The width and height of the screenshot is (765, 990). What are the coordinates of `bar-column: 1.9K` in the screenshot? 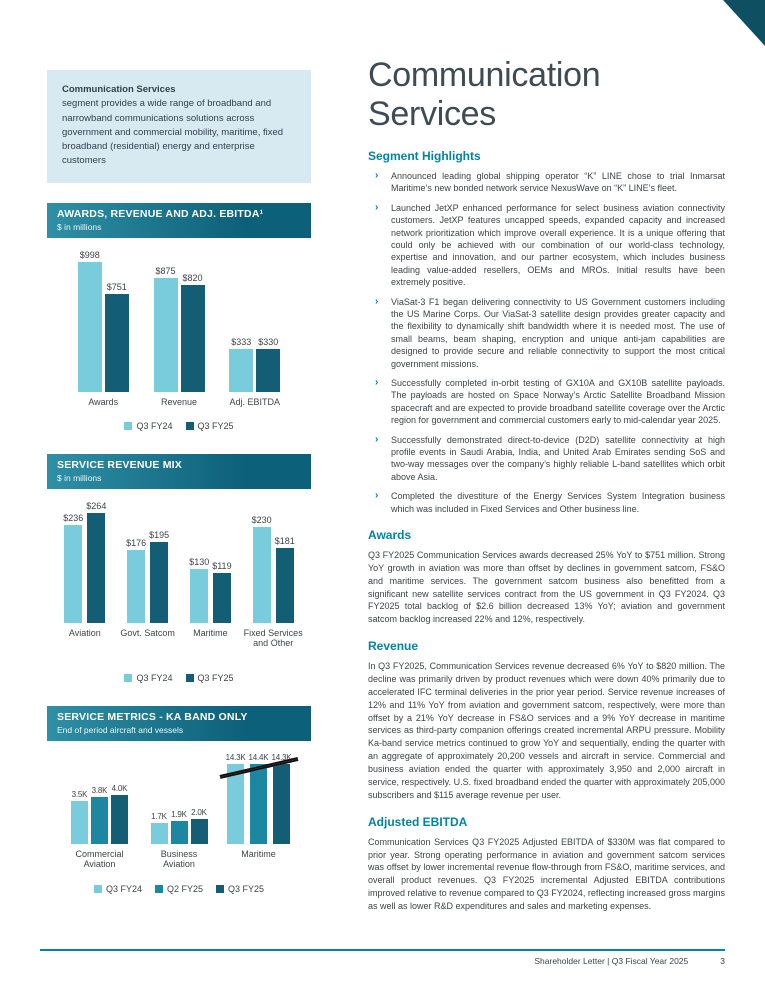 It's located at (179, 826).